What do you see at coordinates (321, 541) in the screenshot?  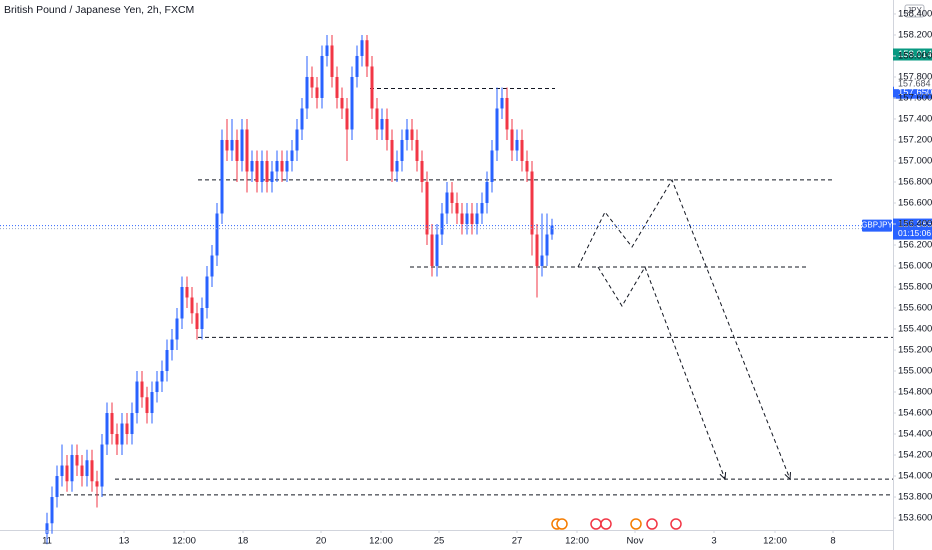 I see `x-tick-label: 20` at bounding box center [321, 541].